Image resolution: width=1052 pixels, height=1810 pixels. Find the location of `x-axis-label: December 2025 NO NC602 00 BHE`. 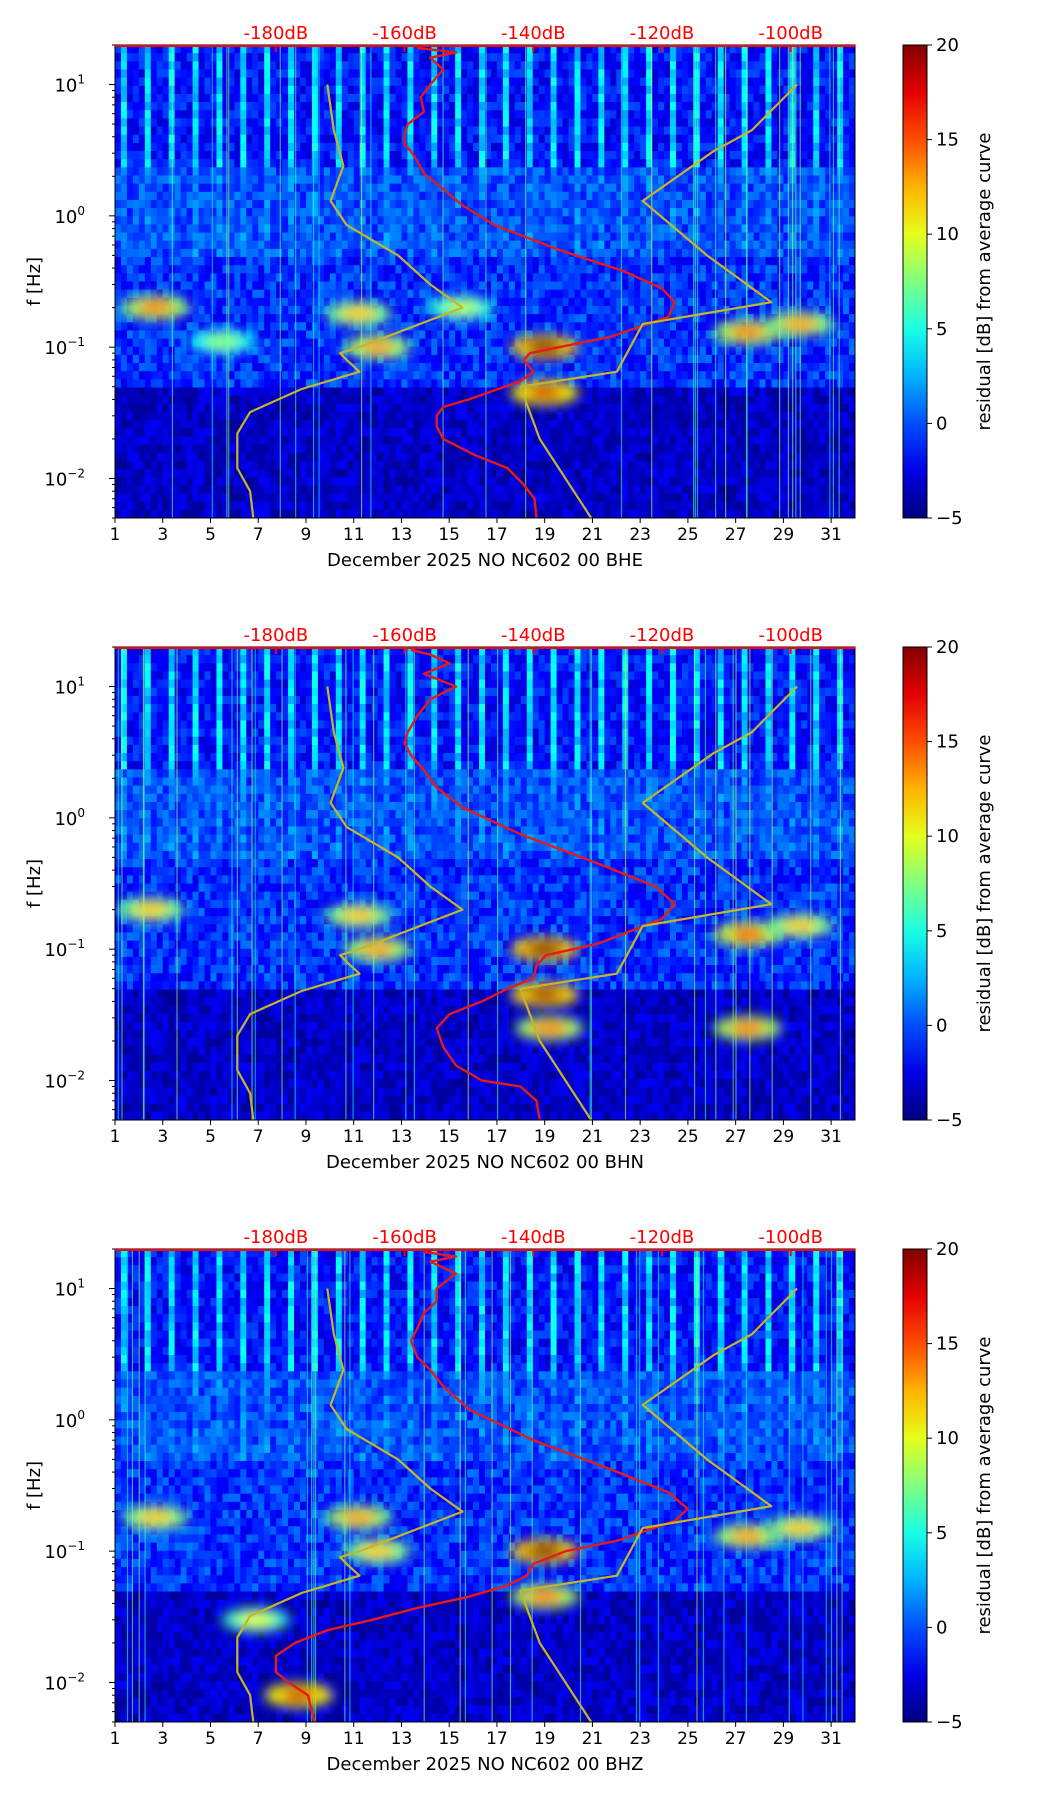

x-axis-label: December 2025 NO NC602 00 BHE is located at coordinates (485, 560).